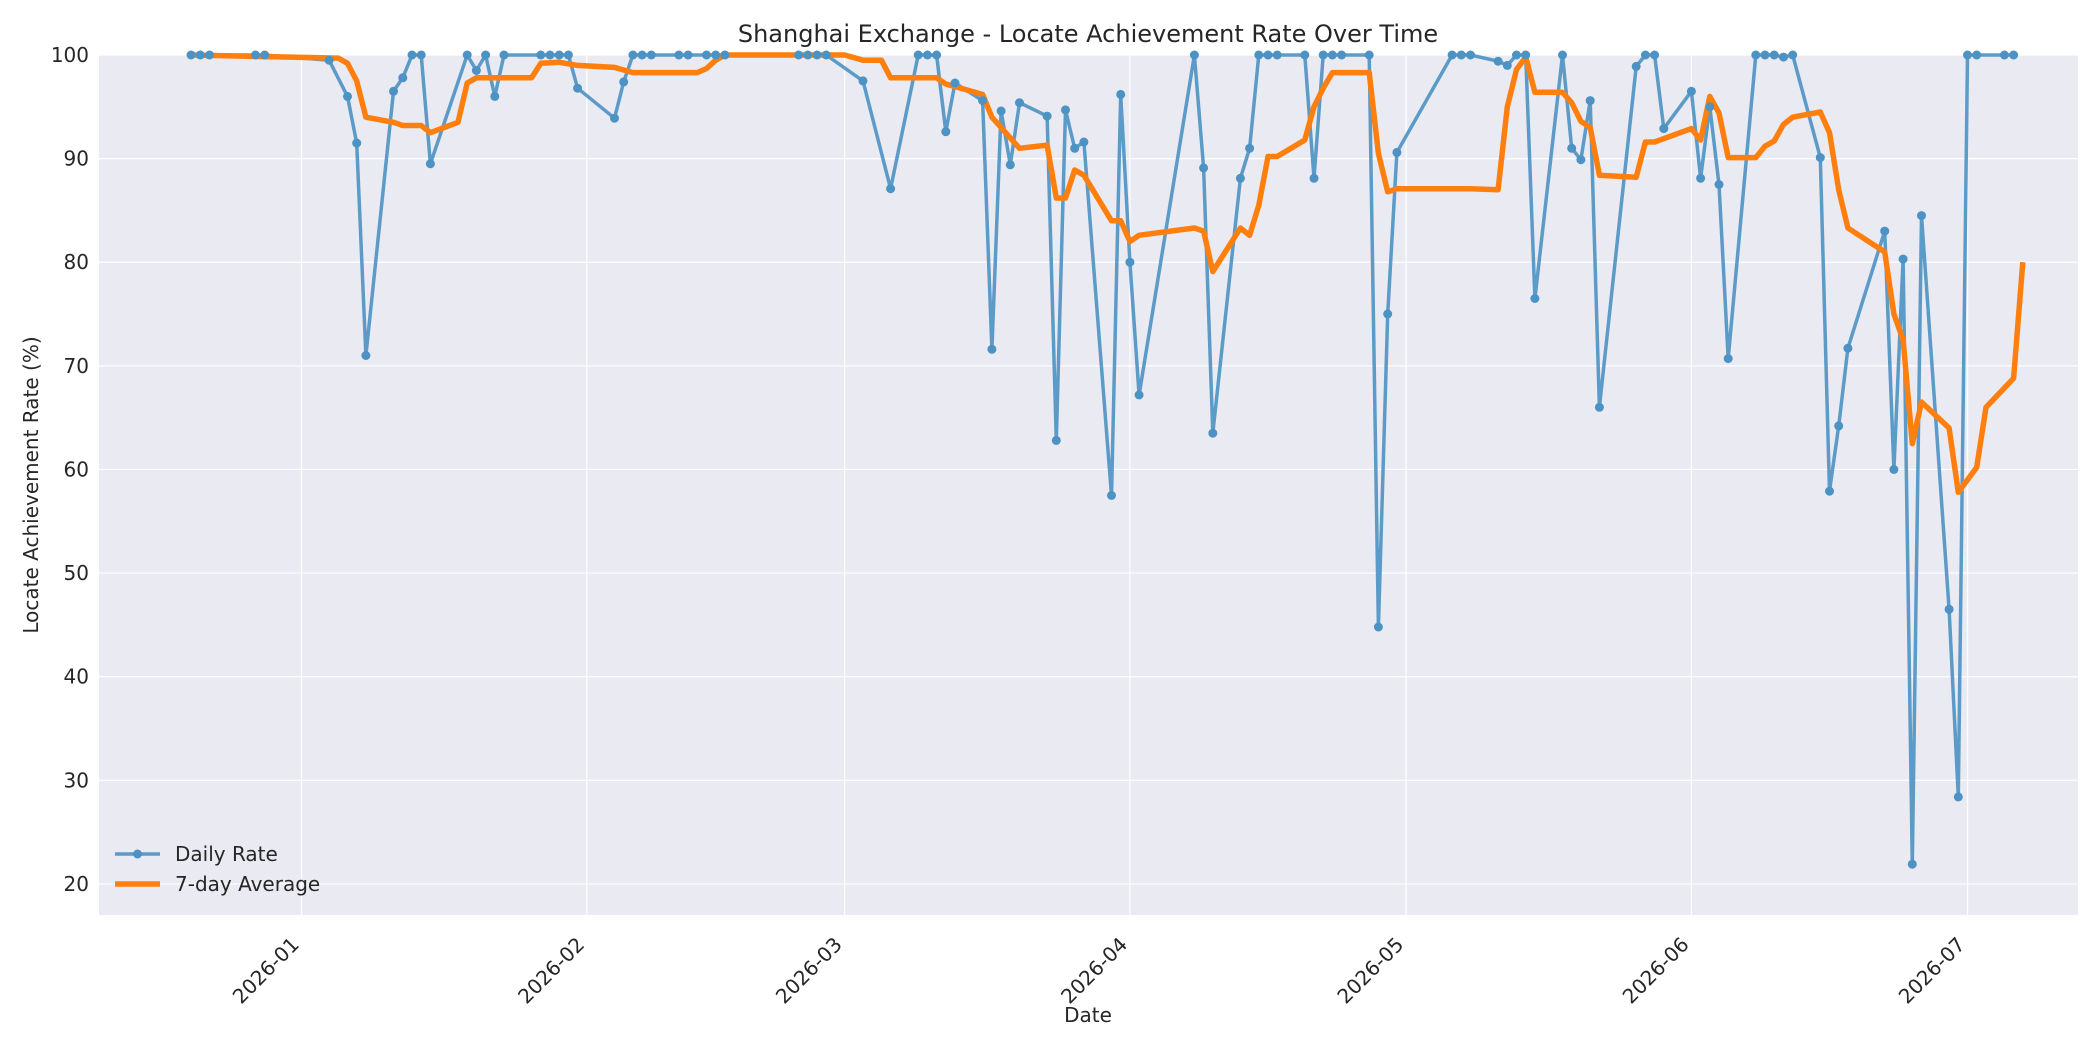 Image resolution: width=2100 pixels, height=1050 pixels. What do you see at coordinates (76, 780) in the screenshot?
I see `y-tick-label: 30` at bounding box center [76, 780].